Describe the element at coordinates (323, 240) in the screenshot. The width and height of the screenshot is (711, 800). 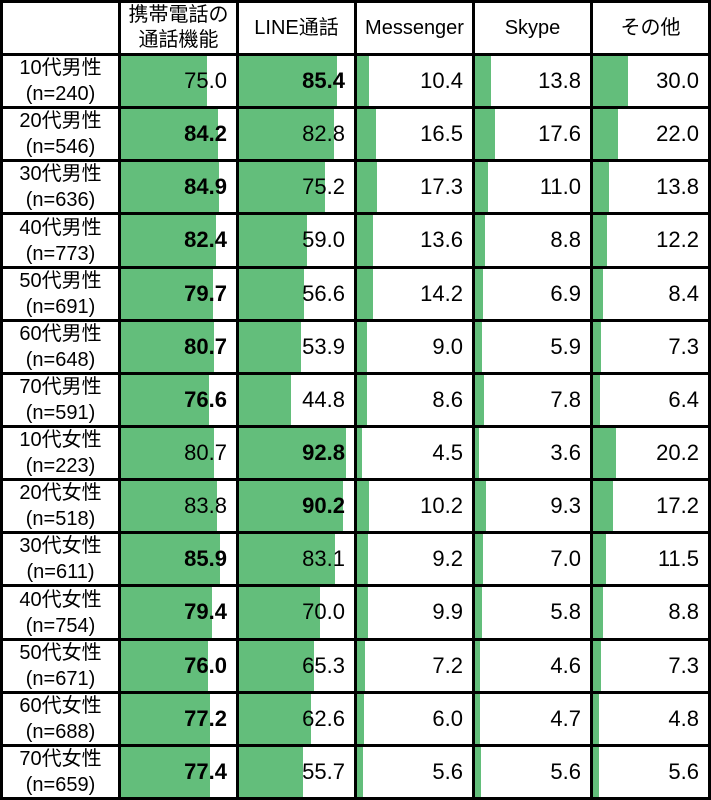
I see `data-value: 59.0` at that location.